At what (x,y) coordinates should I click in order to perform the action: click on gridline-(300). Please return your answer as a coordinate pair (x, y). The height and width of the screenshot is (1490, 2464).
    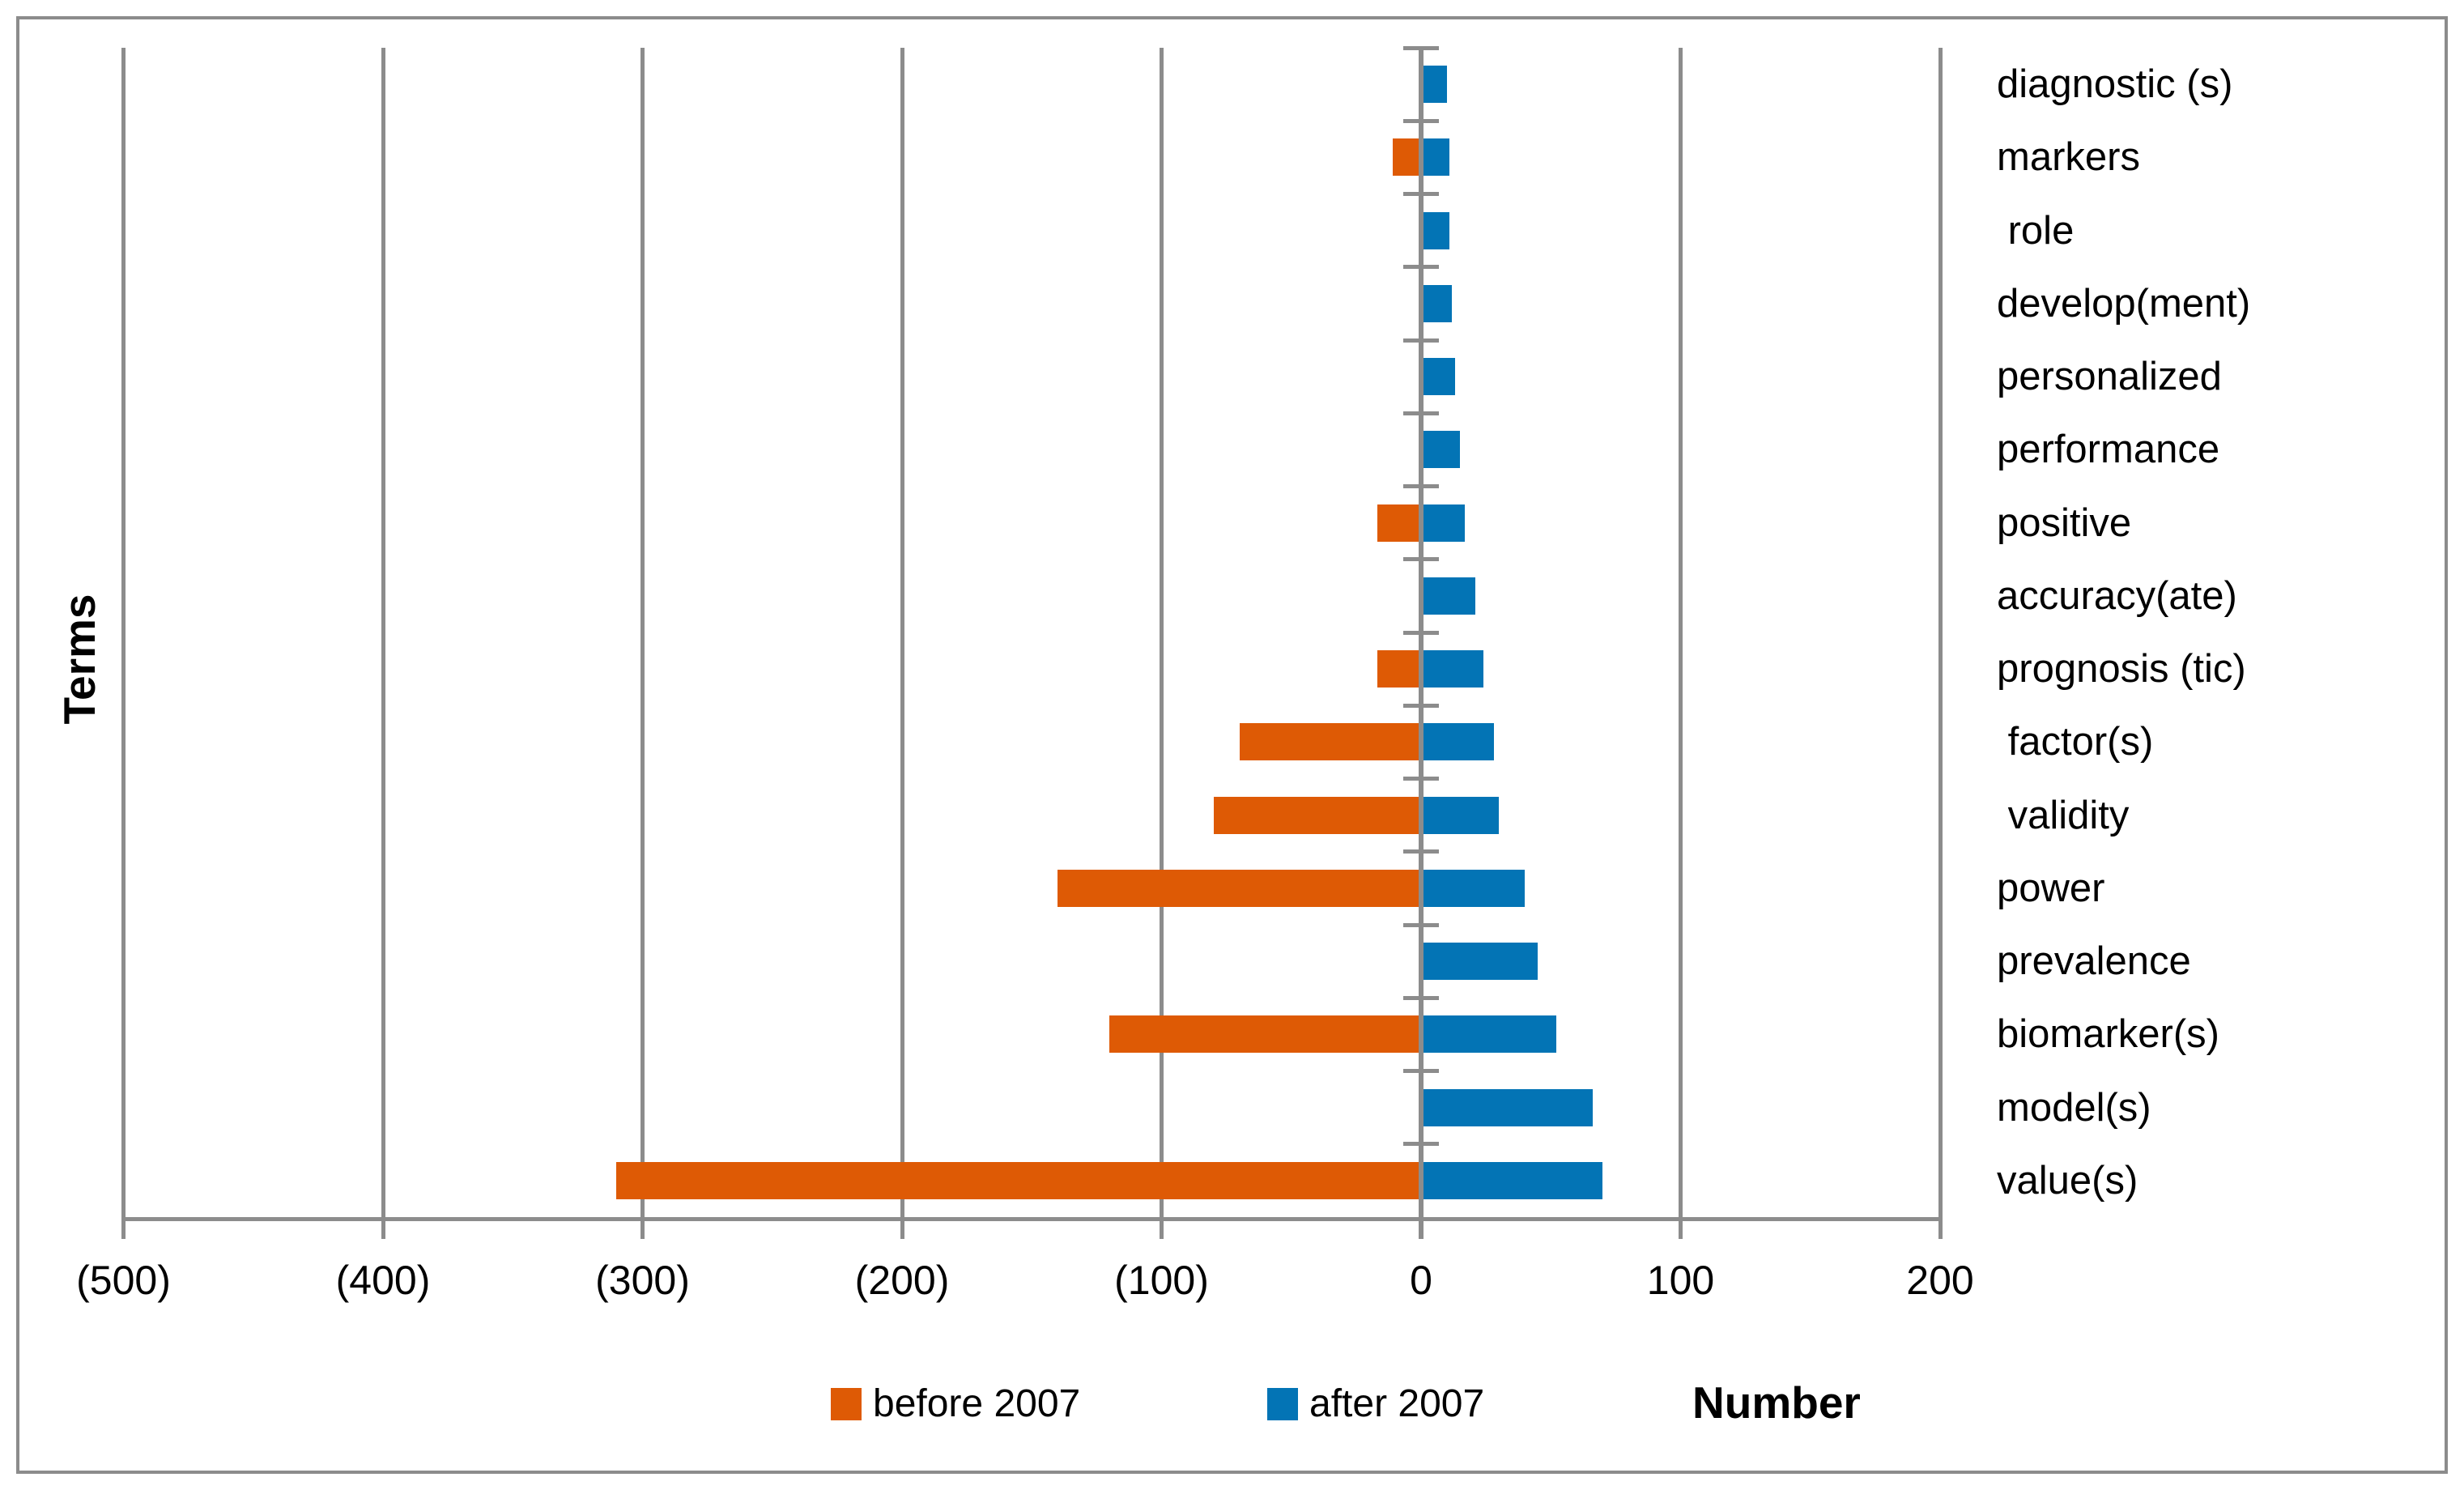
    Looking at the image, I should click on (642, 643).